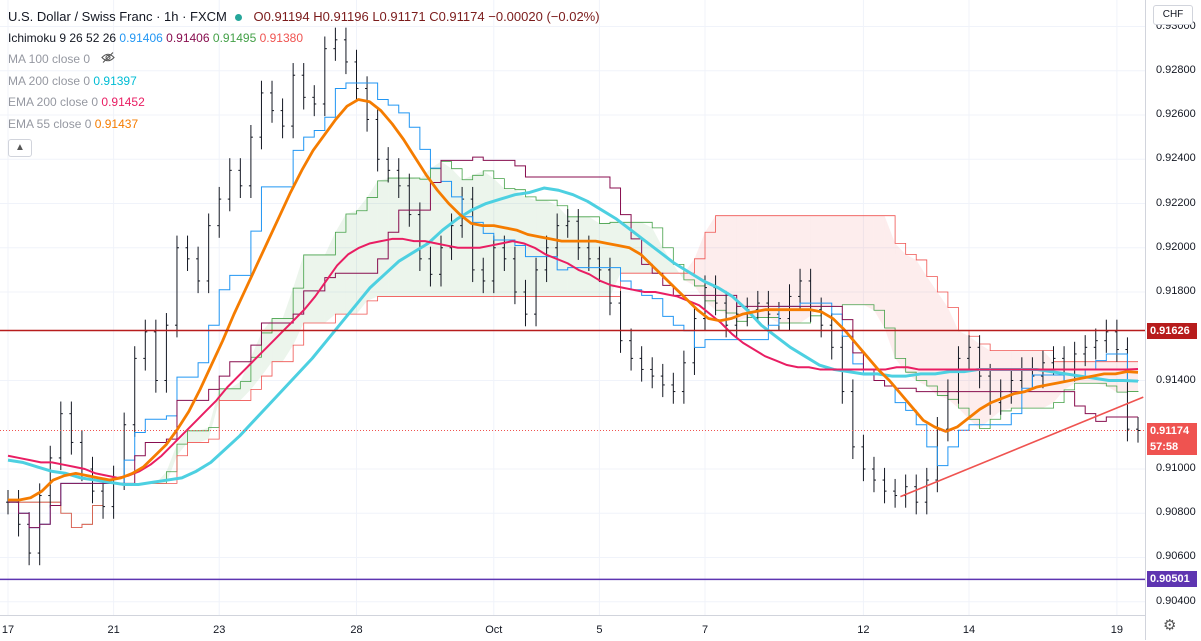 This screenshot has width=1201, height=641. What do you see at coordinates (116, 123) in the screenshot?
I see `ema55-value: 0.91437` at bounding box center [116, 123].